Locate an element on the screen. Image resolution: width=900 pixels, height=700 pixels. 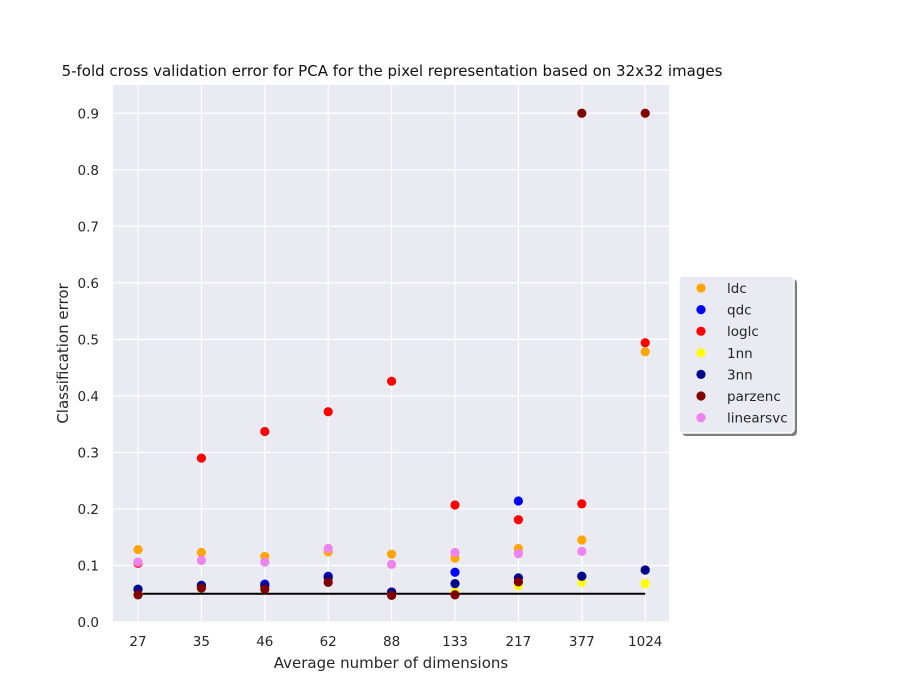
y-tick-label: 0.6 is located at coordinates (88, 284).